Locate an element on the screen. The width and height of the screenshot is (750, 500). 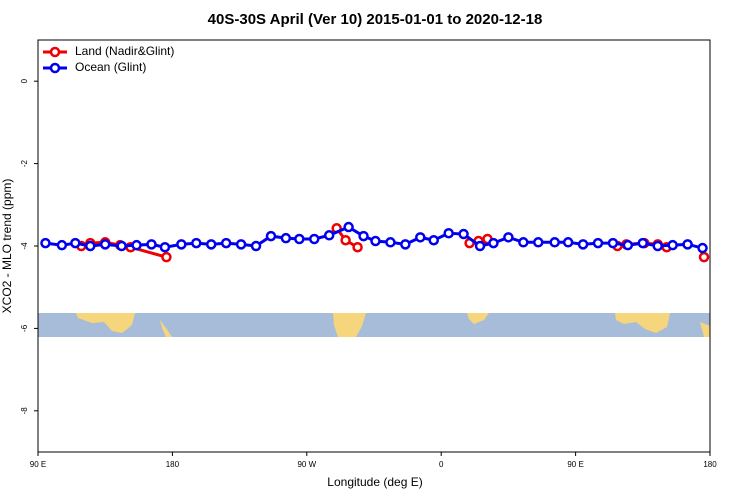
x-tick-label: 90 W is located at coordinates (306, 464).